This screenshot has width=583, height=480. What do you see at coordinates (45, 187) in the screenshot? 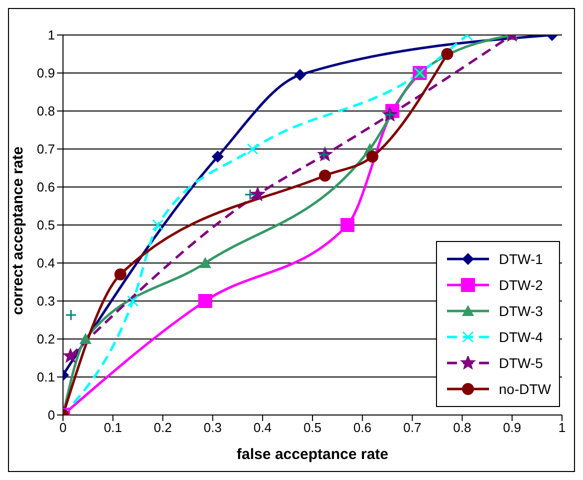
I see `y-tick-label: 0.6` at bounding box center [45, 187].